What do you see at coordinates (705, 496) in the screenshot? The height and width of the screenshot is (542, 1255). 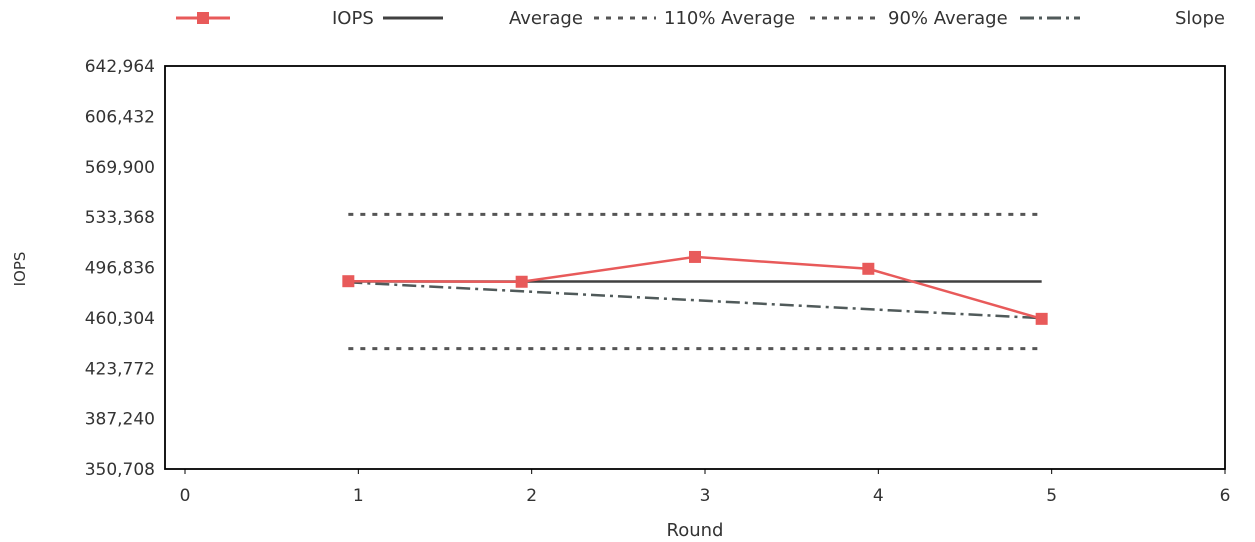 I see `x-tick-label: 3` at bounding box center [705, 496].